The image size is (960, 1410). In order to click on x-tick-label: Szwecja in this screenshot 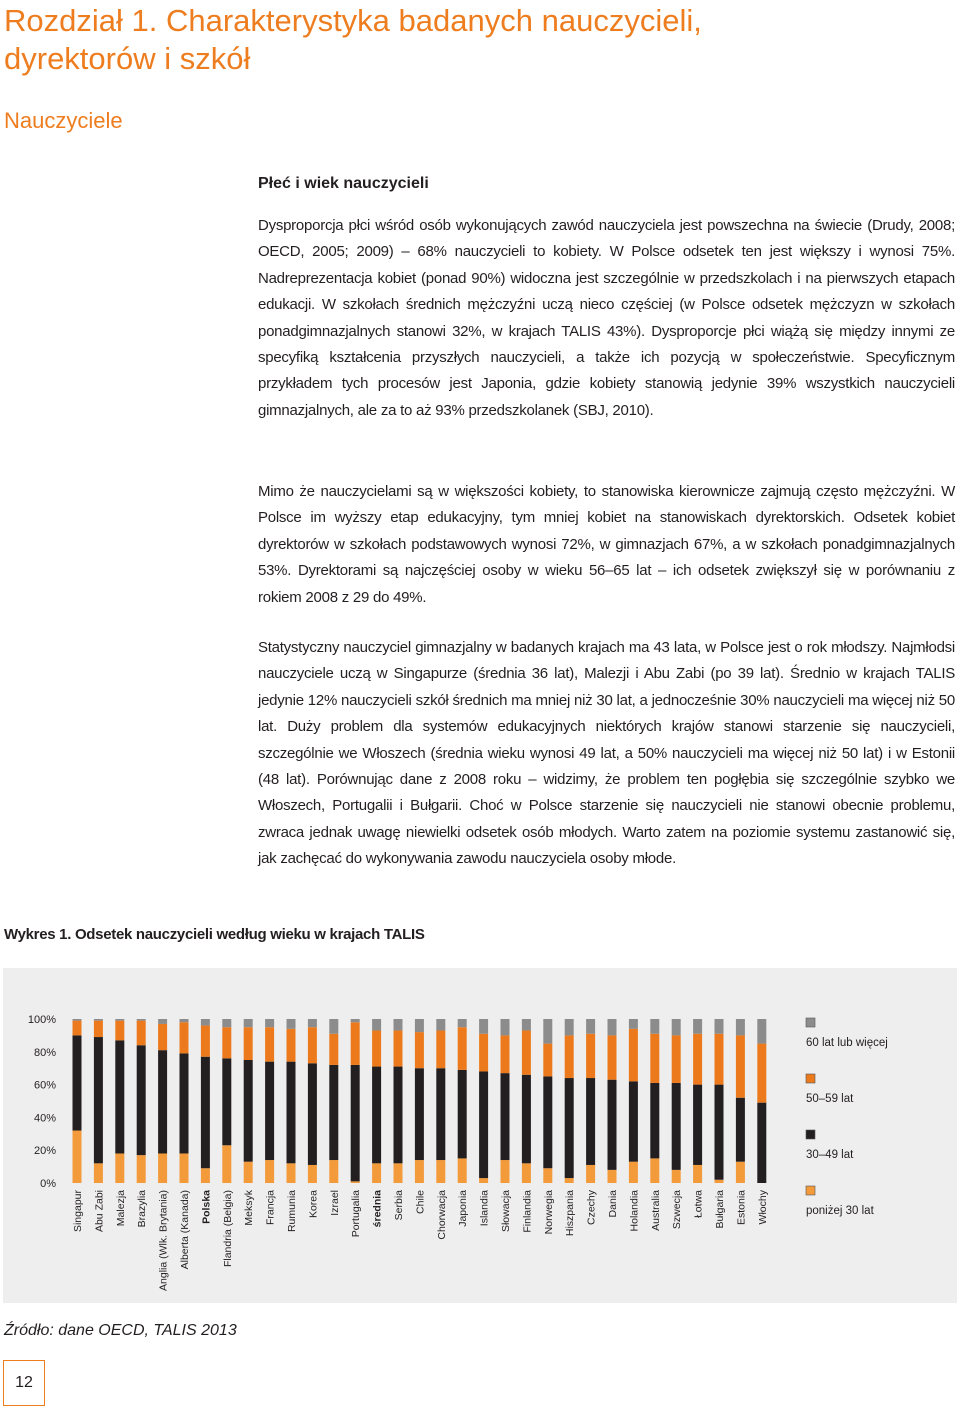, I will do `click(677, 1209)`.